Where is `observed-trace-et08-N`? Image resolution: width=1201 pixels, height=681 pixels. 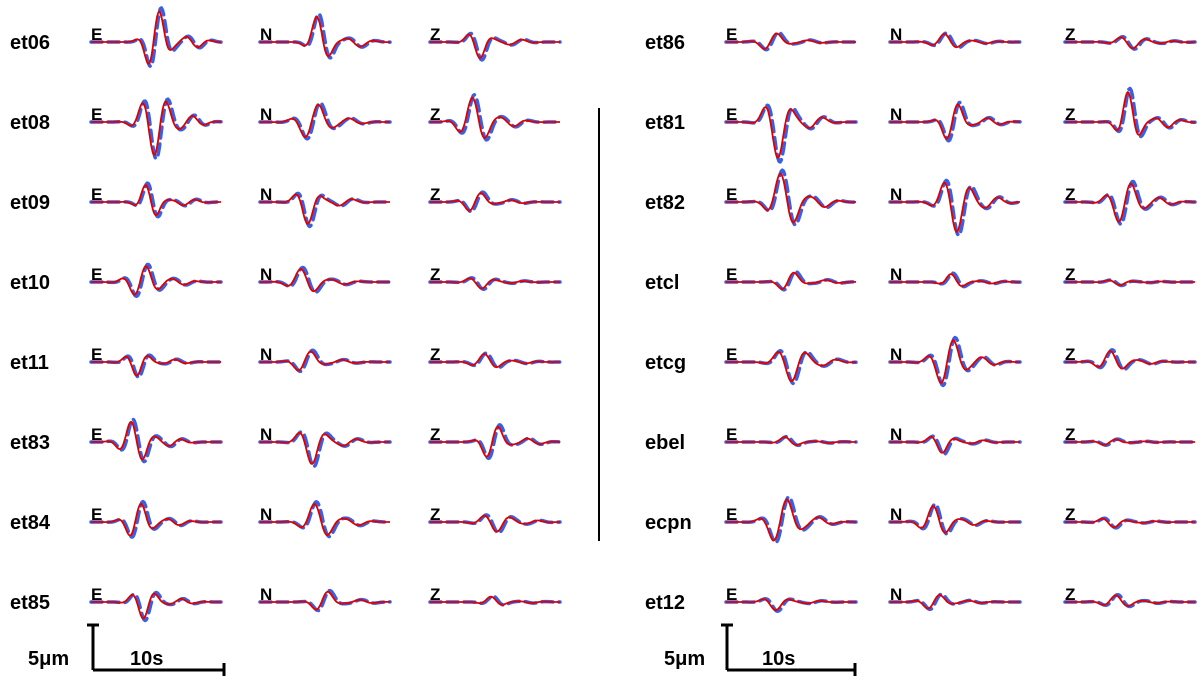 observed-trace-et08-N is located at coordinates (325, 120).